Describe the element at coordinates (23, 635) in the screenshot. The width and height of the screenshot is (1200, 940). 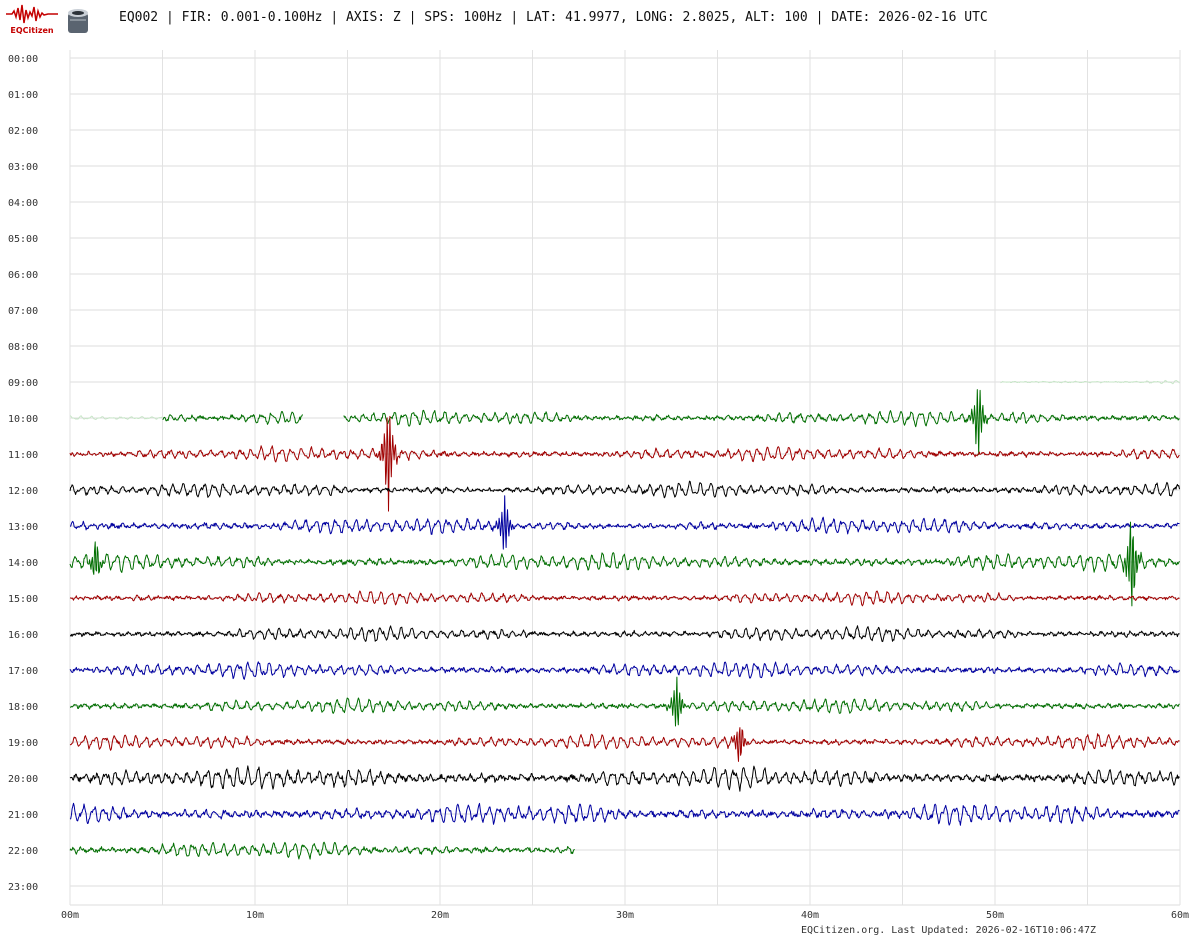
I see `hour-tick-label: 16:00` at that location.